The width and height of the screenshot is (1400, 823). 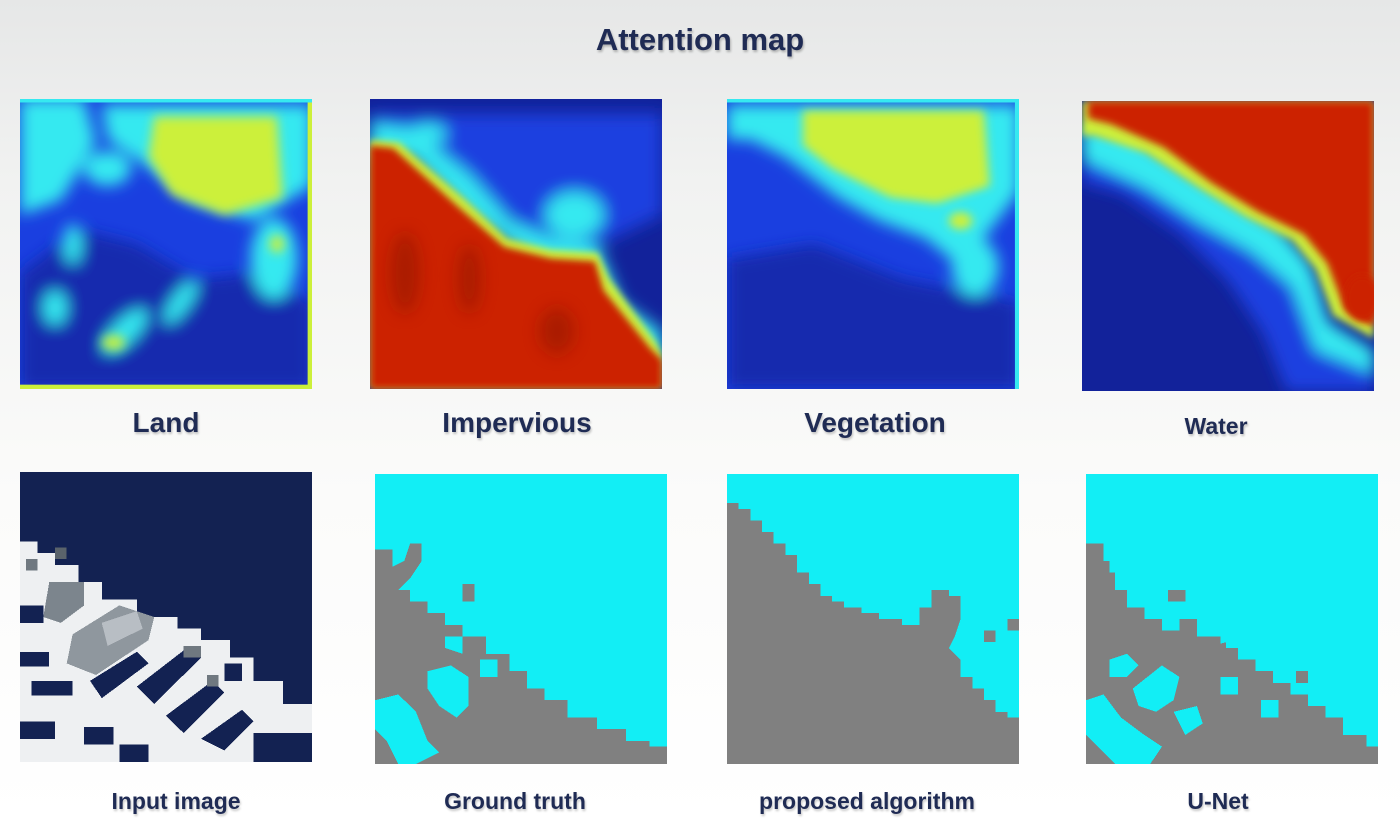 What do you see at coordinates (166, 617) in the screenshot?
I see `input-image` at bounding box center [166, 617].